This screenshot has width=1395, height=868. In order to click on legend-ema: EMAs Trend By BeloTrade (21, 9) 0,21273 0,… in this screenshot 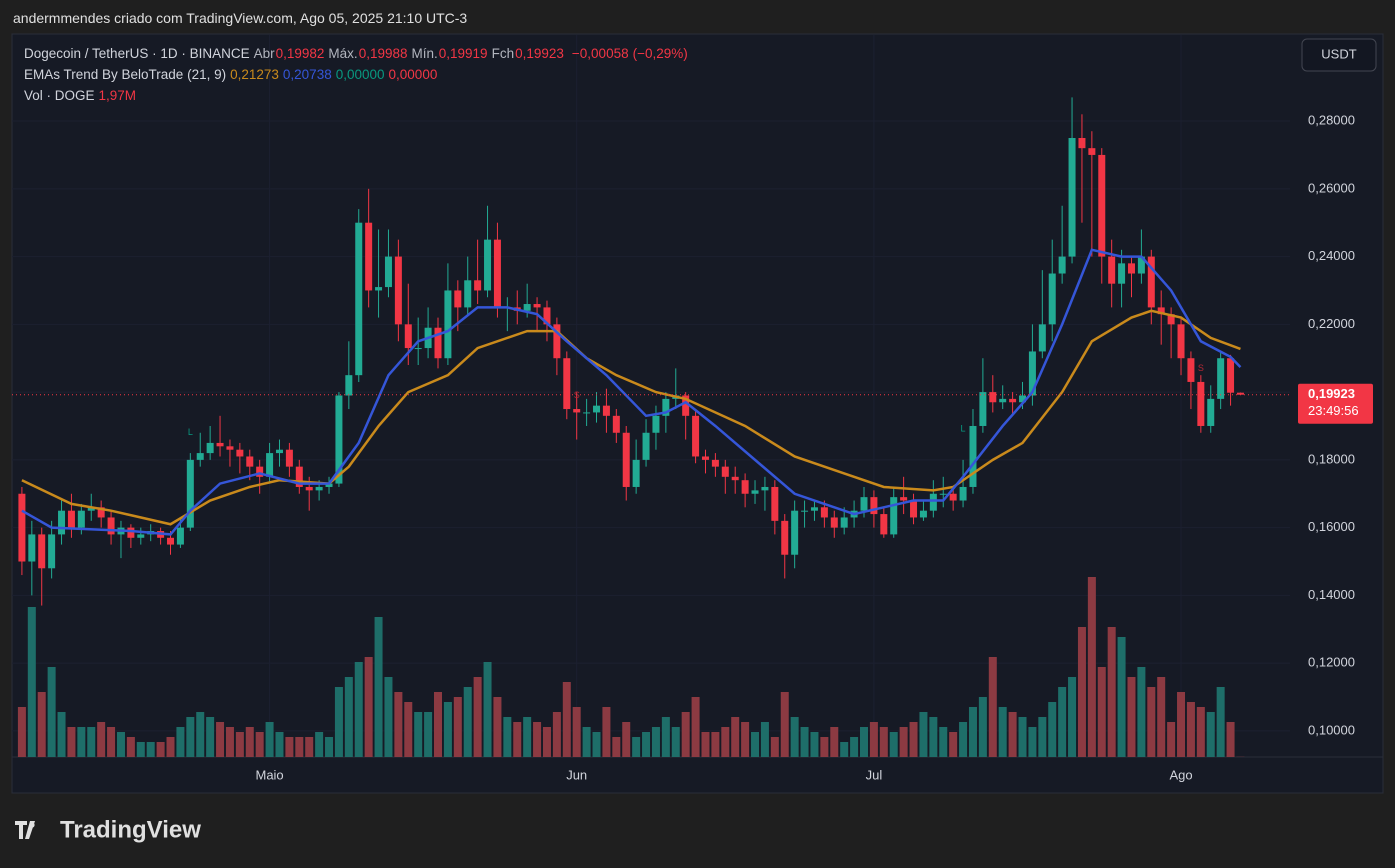, I will do `click(234, 74)`.